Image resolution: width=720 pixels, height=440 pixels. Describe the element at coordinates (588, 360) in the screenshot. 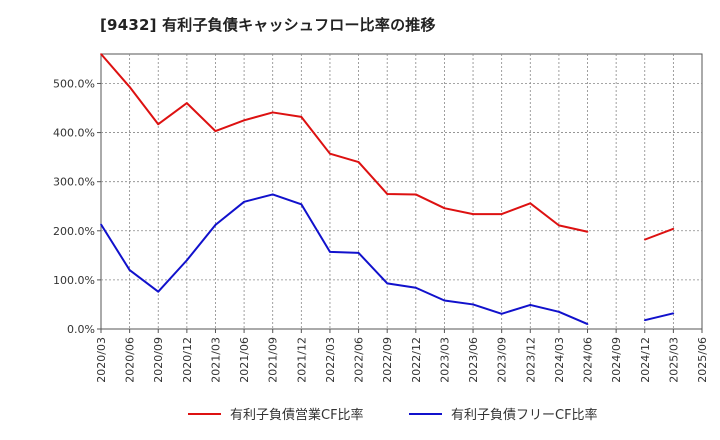

I see `x-tick-label: 2024/06` at that location.